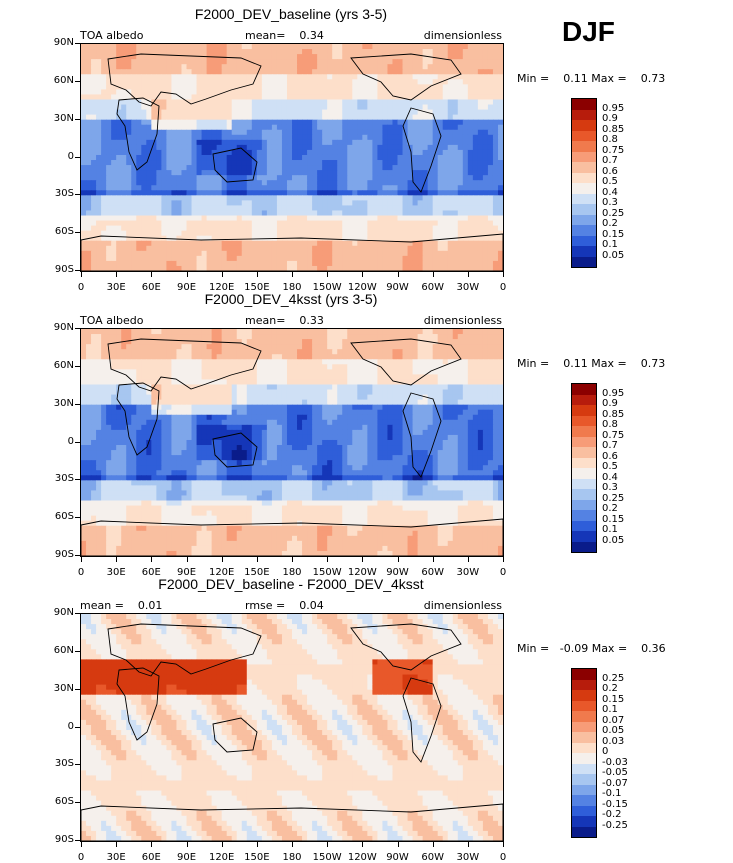 The image size is (733, 863). Describe the element at coordinates (588, 31) in the screenshot. I see `season-label: DJF` at that location.